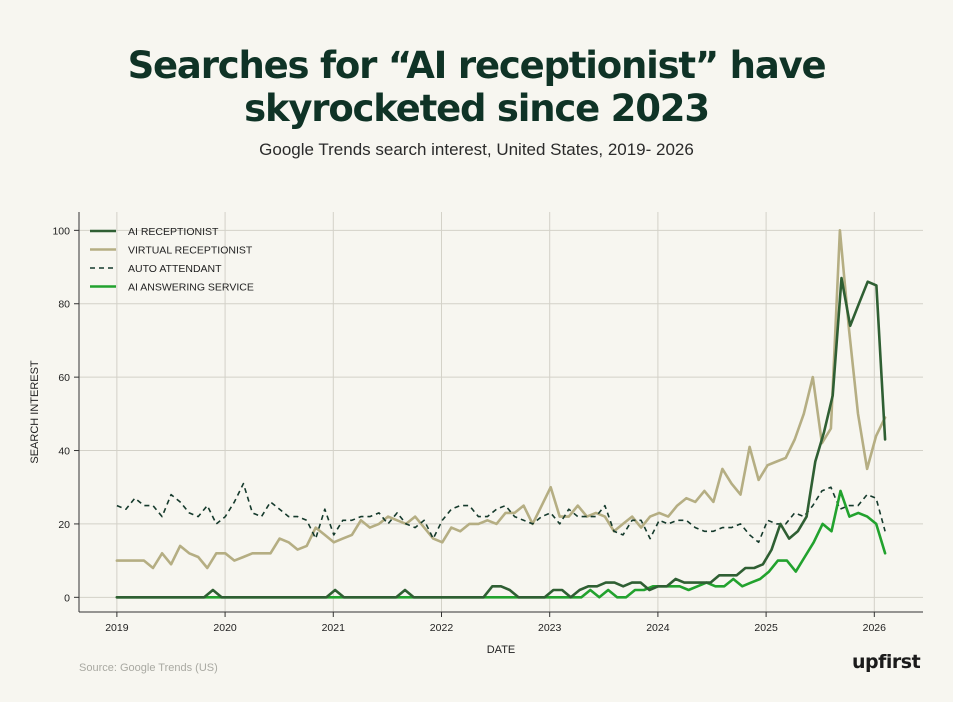  Describe the element at coordinates (225, 628) in the screenshot. I see `x-tick-label: 2020` at that location.